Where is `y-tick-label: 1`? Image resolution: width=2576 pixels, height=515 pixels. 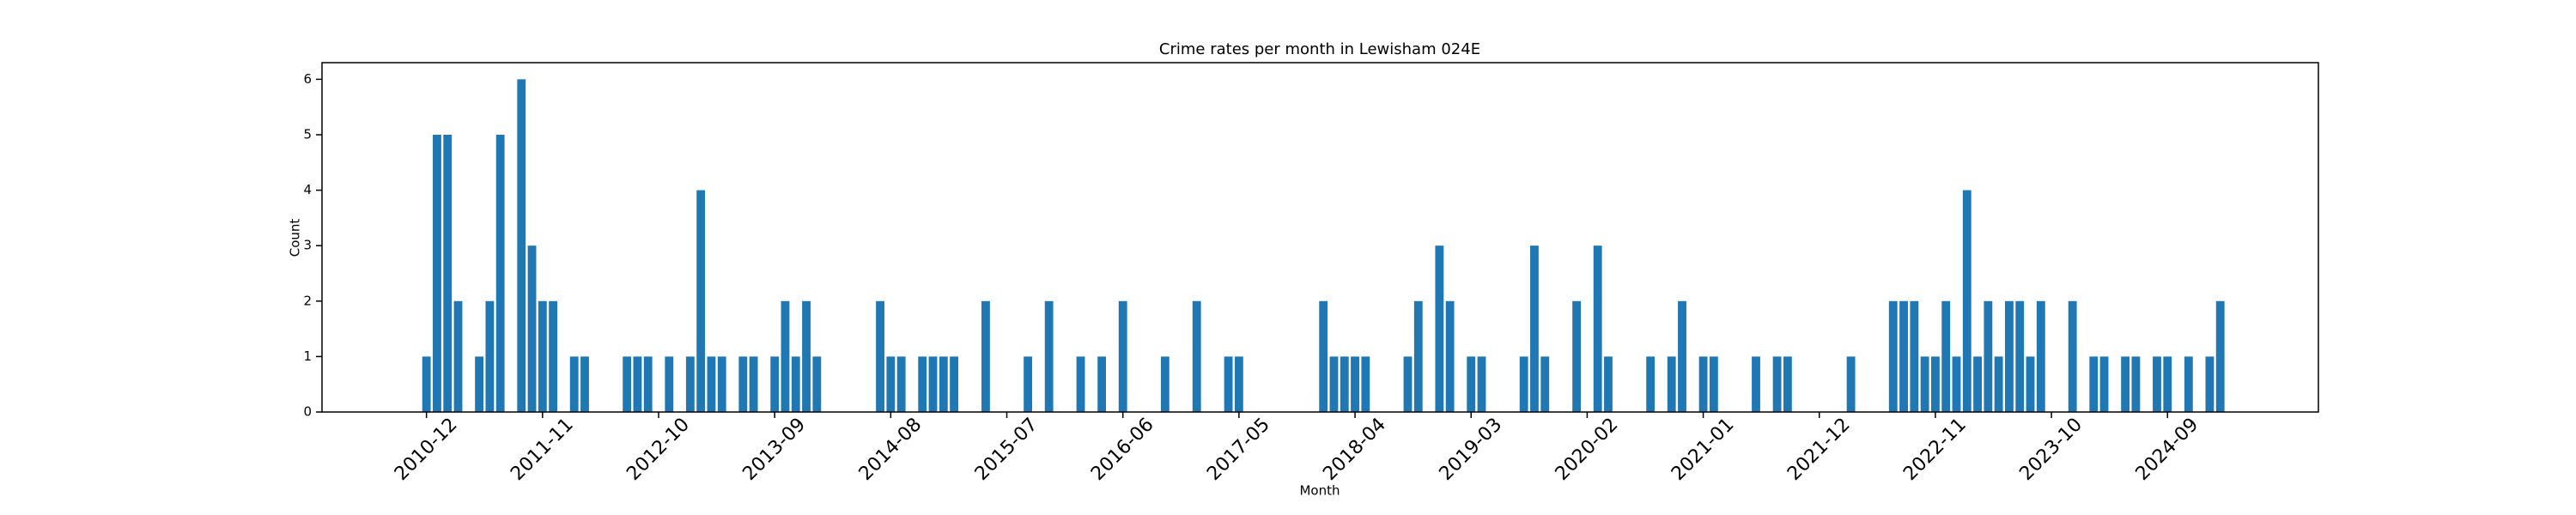
y-tick-label: 1 is located at coordinates (307, 356).